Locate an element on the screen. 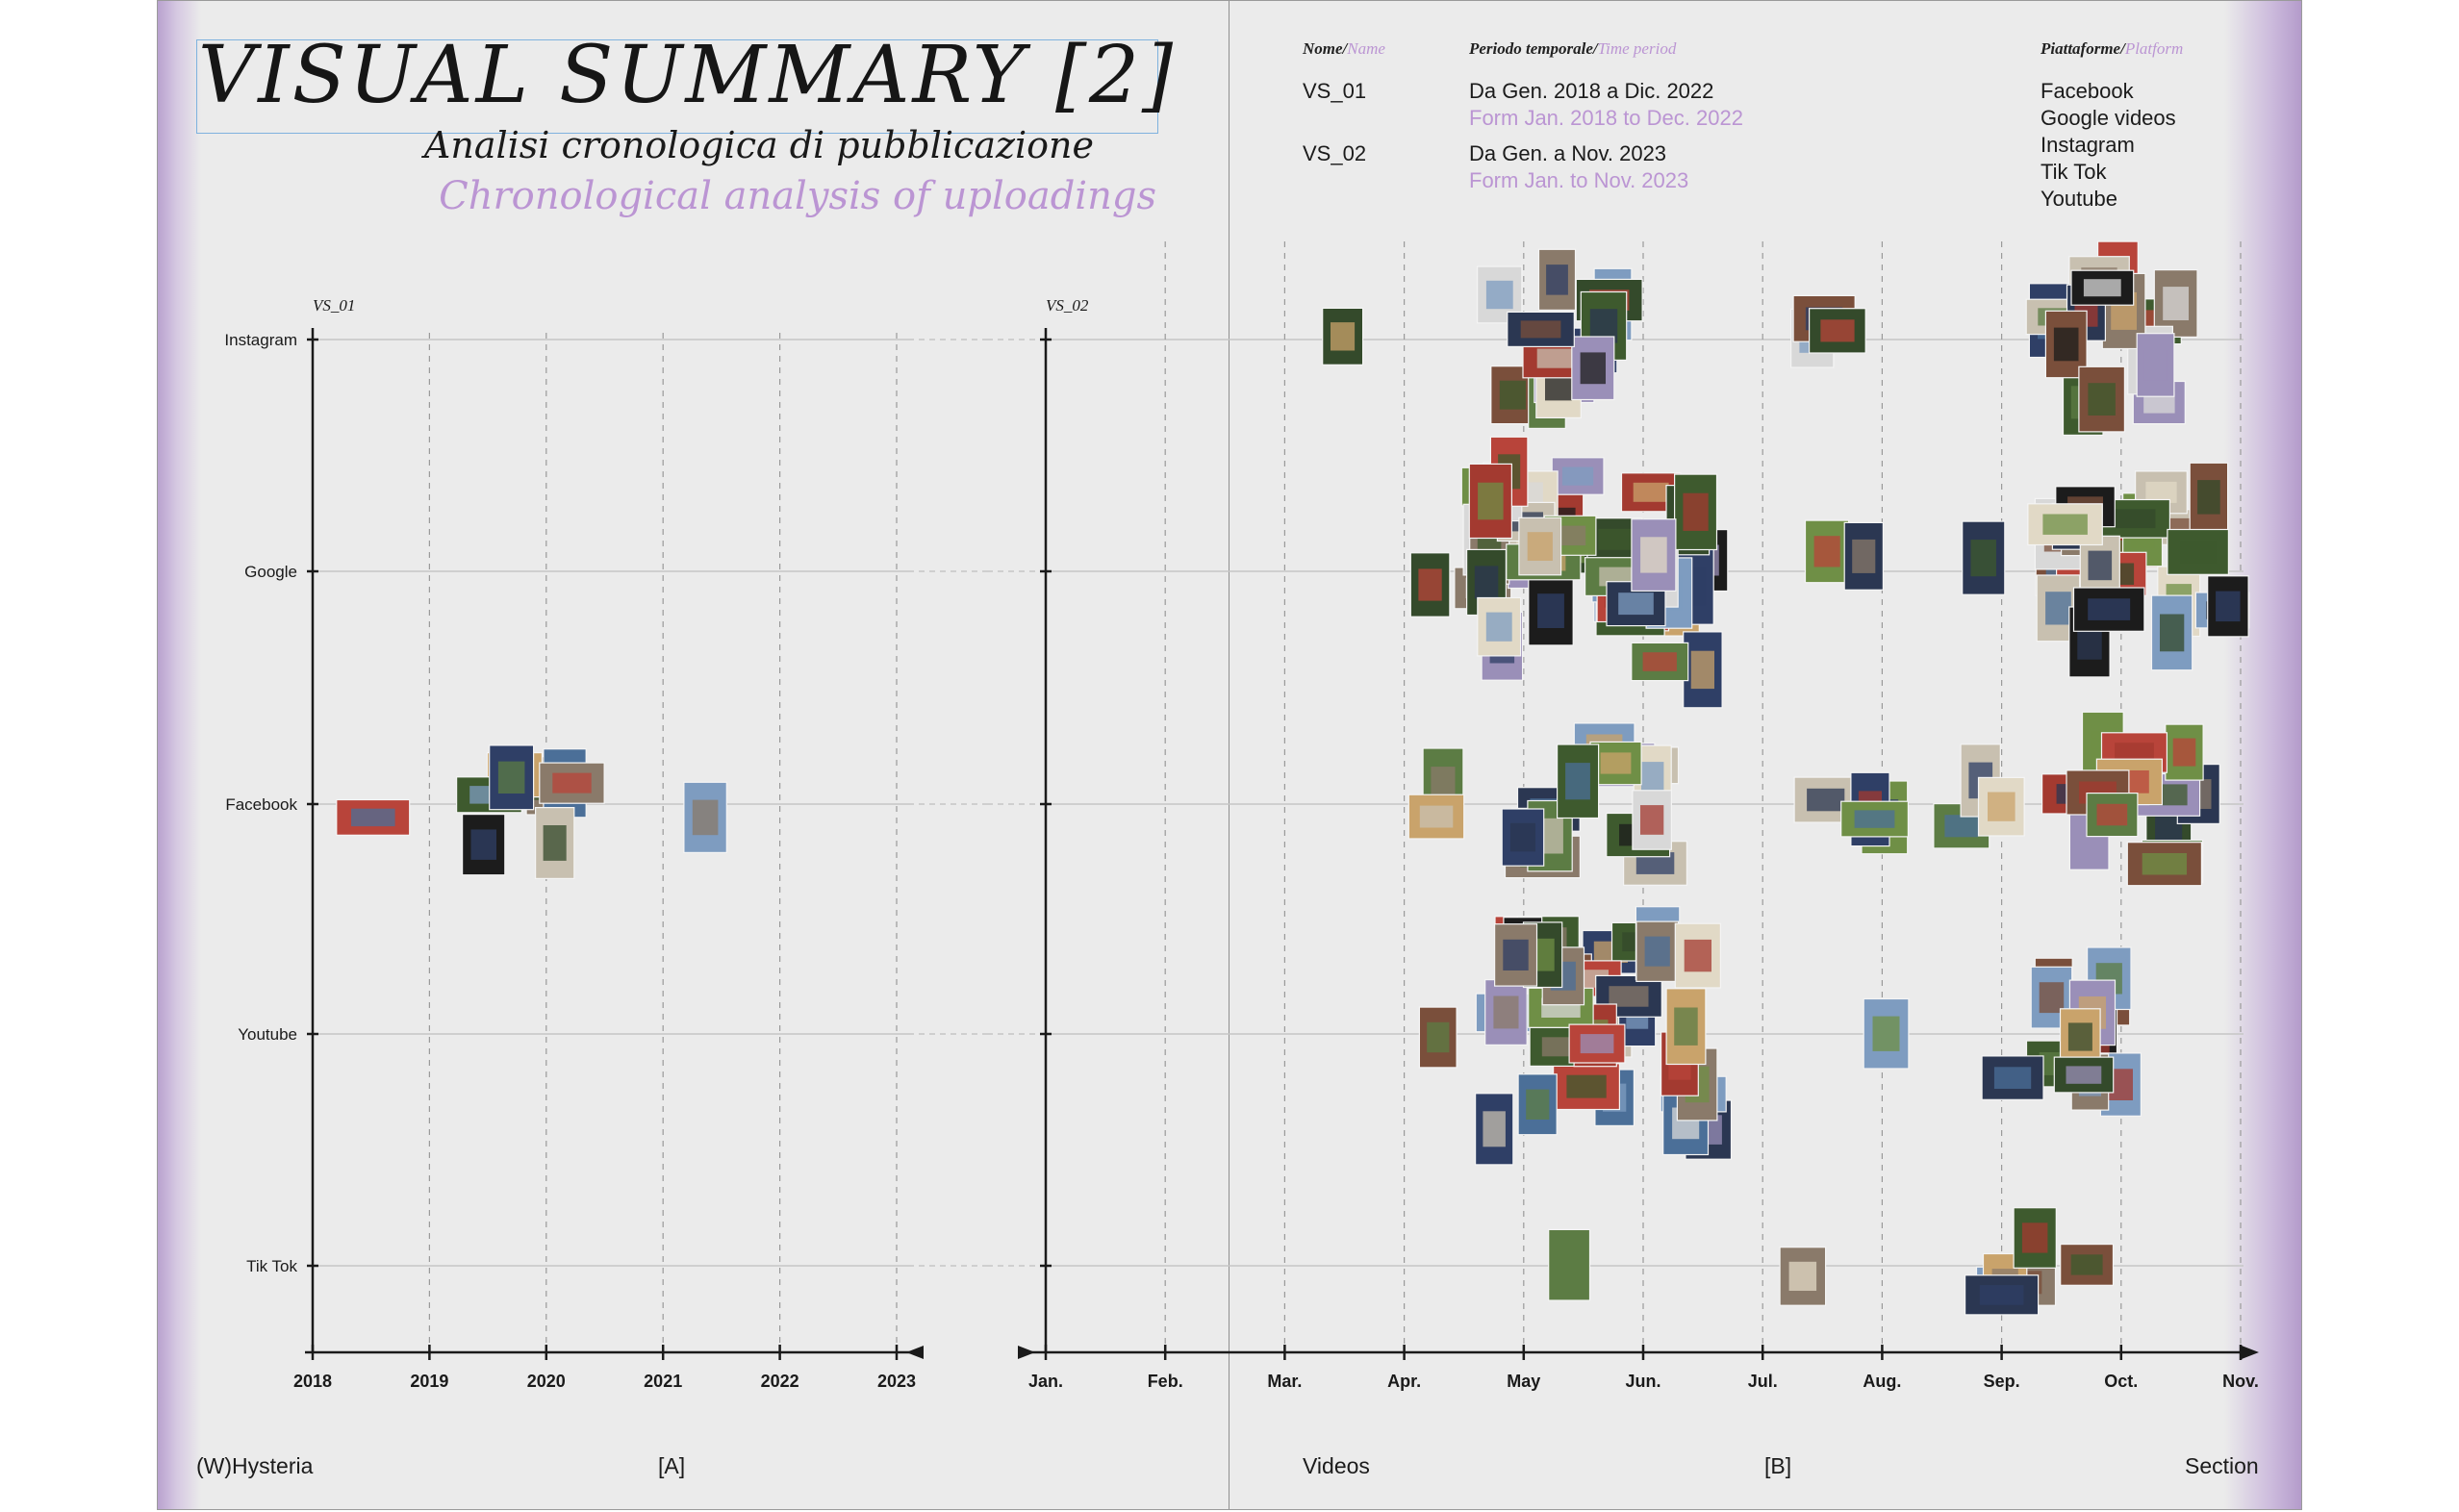  y-category-label: Google is located at coordinates (270, 572).